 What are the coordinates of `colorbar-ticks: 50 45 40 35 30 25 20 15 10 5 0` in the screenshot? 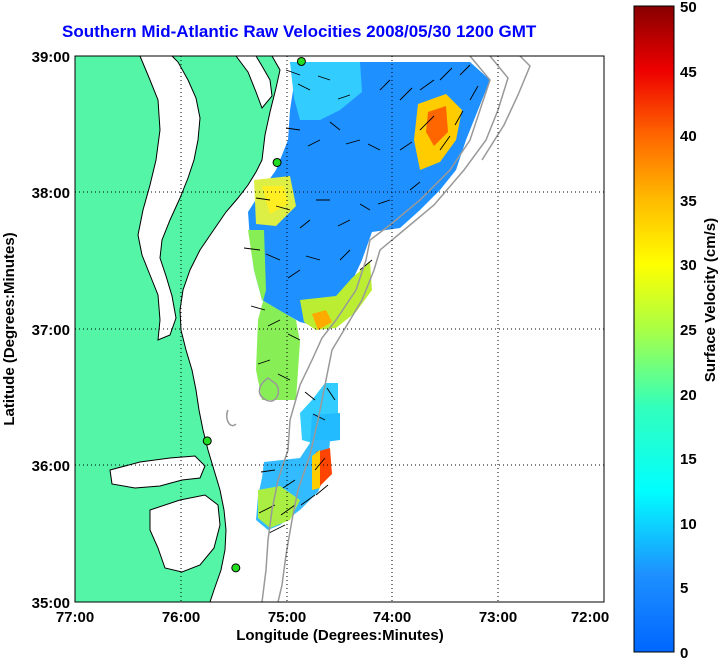 It's located at (688, 329).